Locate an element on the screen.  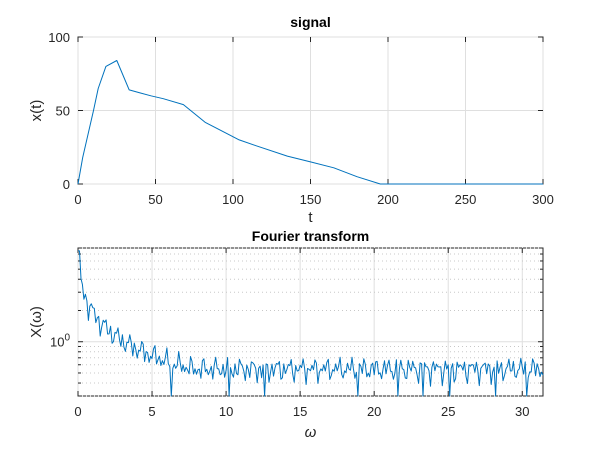
signal-ytick-label: 0 is located at coordinates (66, 184).